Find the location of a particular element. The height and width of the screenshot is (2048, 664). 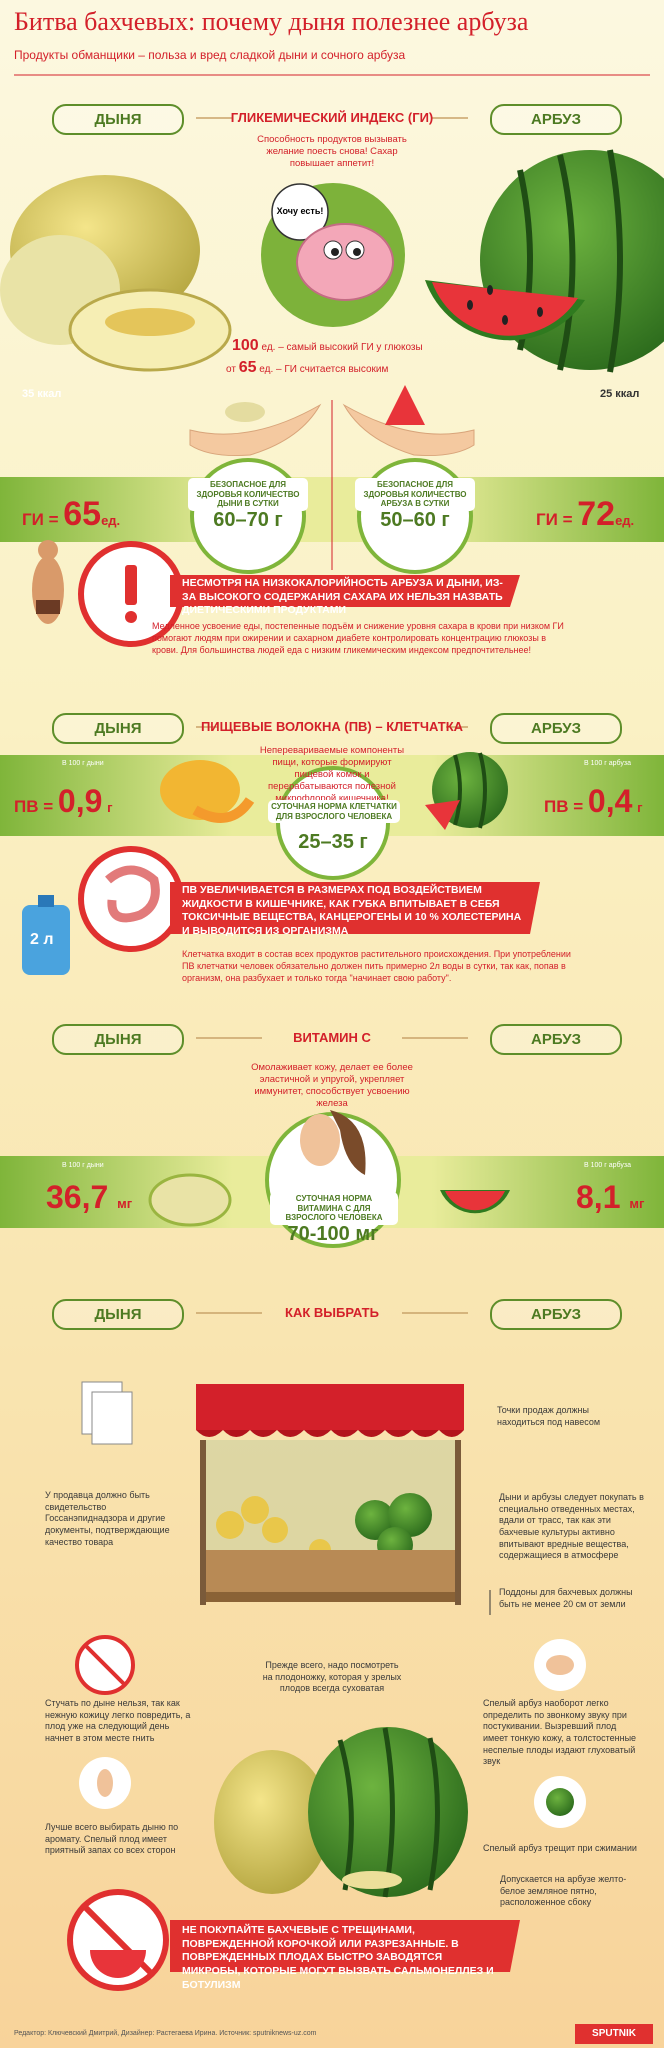

value: 0,4 is located at coordinates (610, 801).